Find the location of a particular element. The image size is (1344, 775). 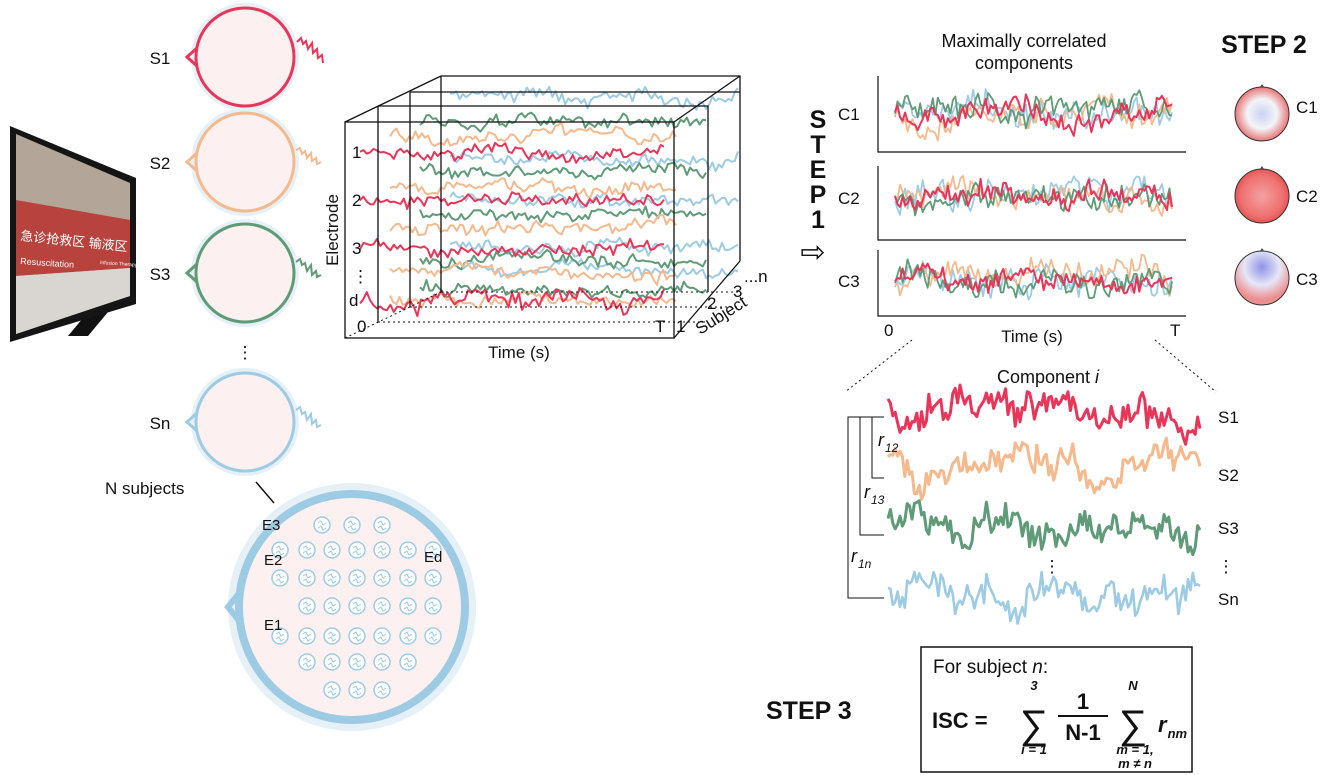

head-s2 is located at coordinates (245, 162).